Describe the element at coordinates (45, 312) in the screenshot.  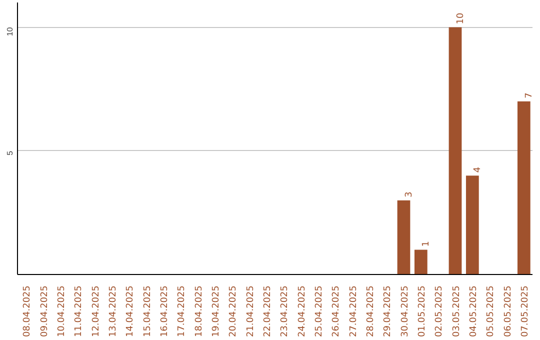
I see `x-tick-label: 09.04.2025` at that location.